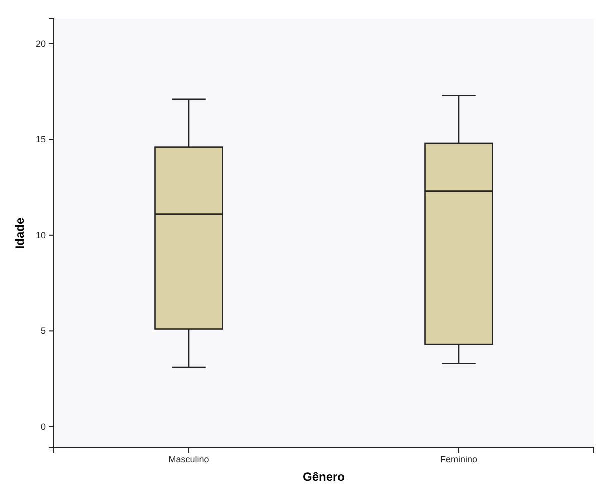 The width and height of the screenshot is (600, 489). What do you see at coordinates (41, 43) in the screenshot?
I see `y-tick-label: 20` at bounding box center [41, 43].